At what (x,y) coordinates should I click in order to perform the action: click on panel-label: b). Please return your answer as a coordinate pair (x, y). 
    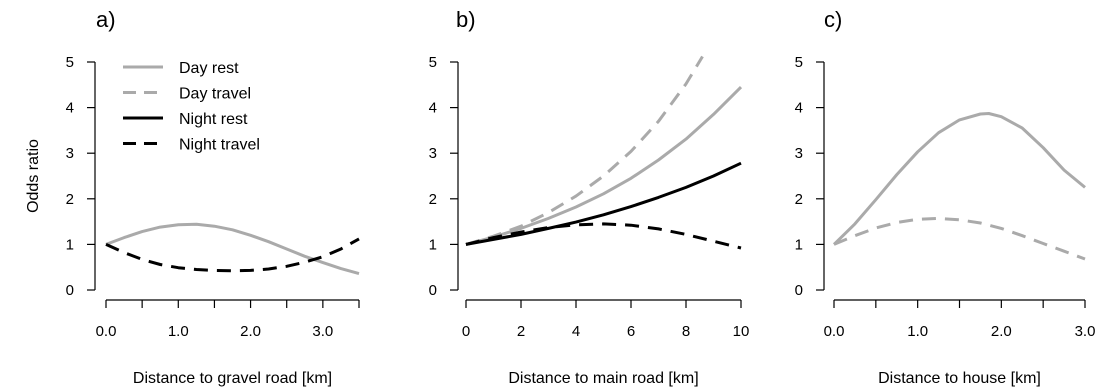
    Looking at the image, I should click on (466, 19).